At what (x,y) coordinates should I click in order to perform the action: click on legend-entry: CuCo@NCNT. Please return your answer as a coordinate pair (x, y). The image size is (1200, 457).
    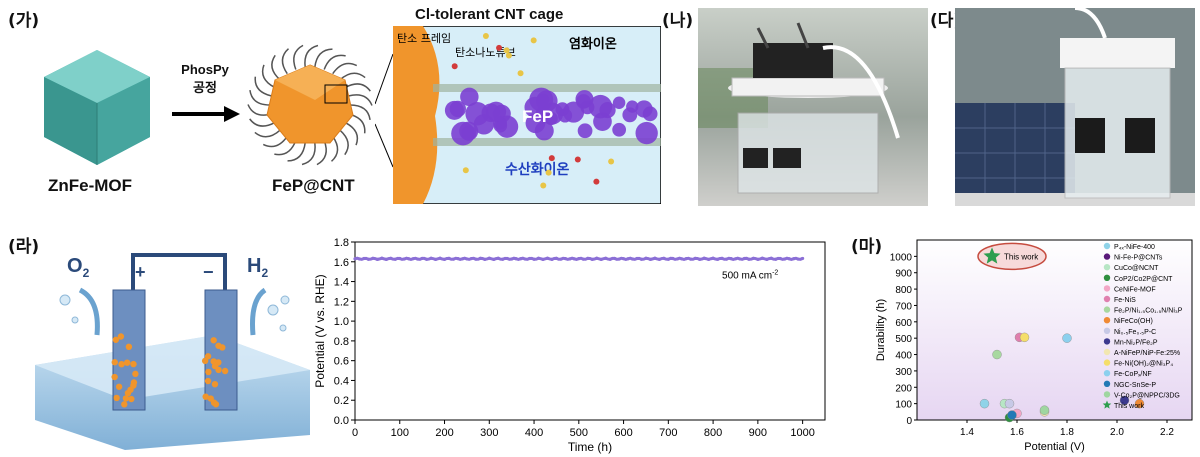
    Looking at the image, I should click on (1136, 268).